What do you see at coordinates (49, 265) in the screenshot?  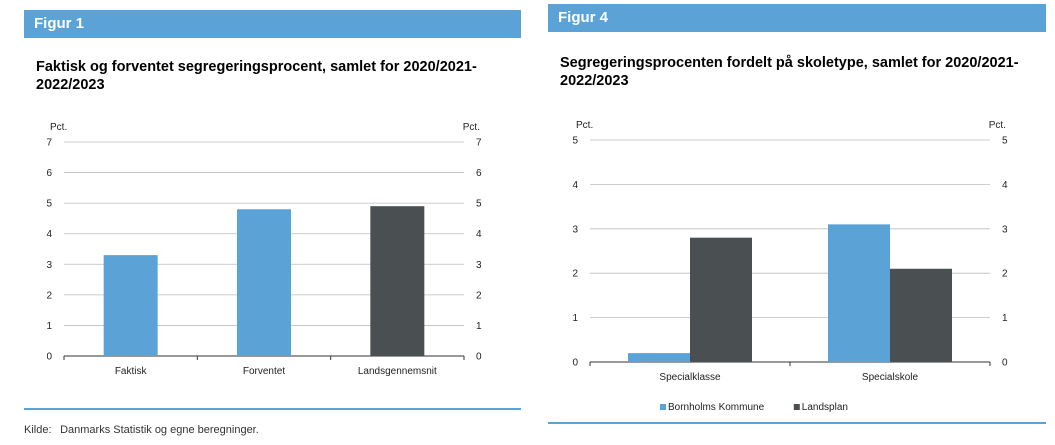 I see `figure-1-ytick-left: 3` at bounding box center [49, 265].